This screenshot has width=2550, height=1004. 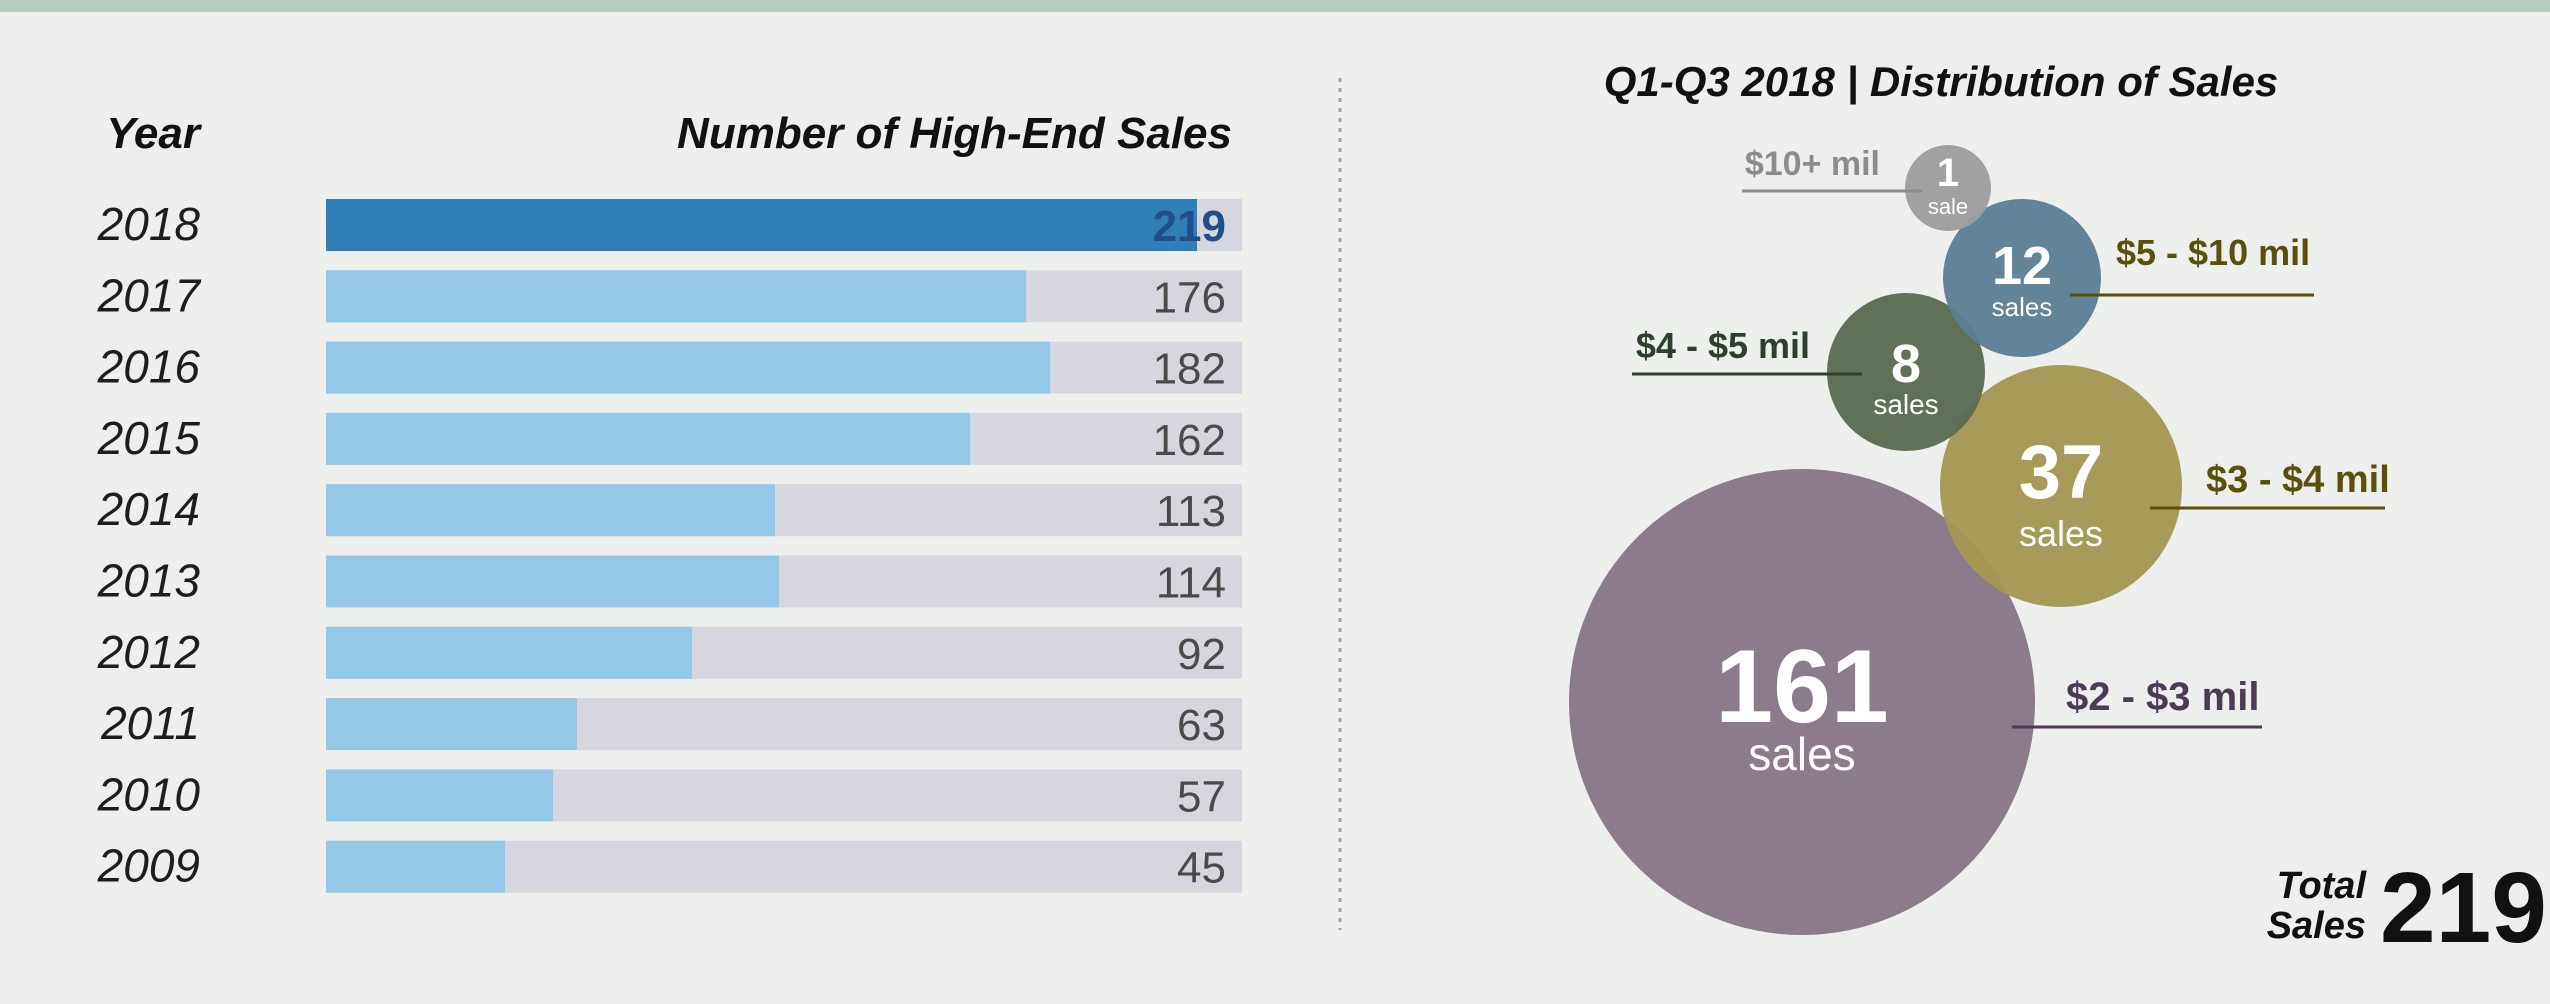 I want to click on bar-2014, so click(x=550, y=510).